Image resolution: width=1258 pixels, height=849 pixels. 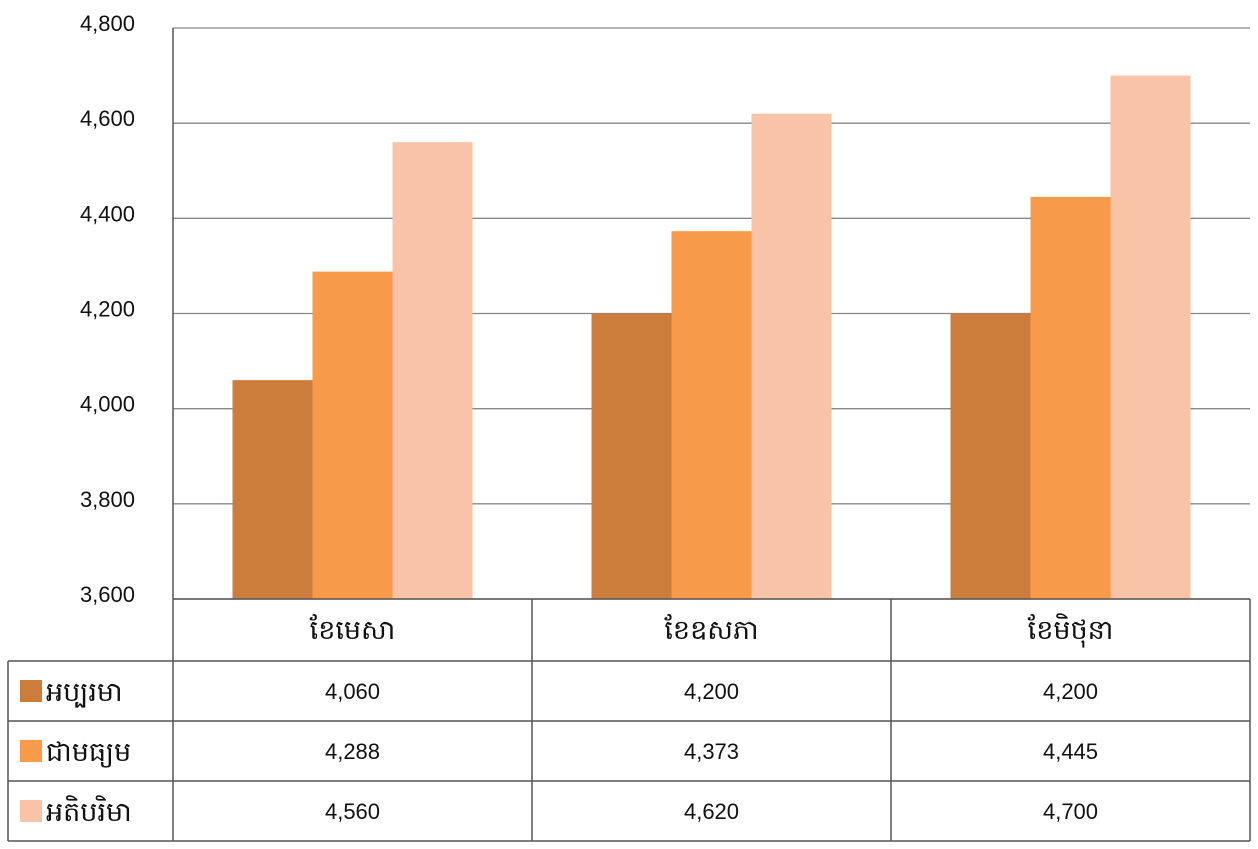 What do you see at coordinates (1070, 751) in the screenshot?
I see `data-table-value: 4,445` at bounding box center [1070, 751].